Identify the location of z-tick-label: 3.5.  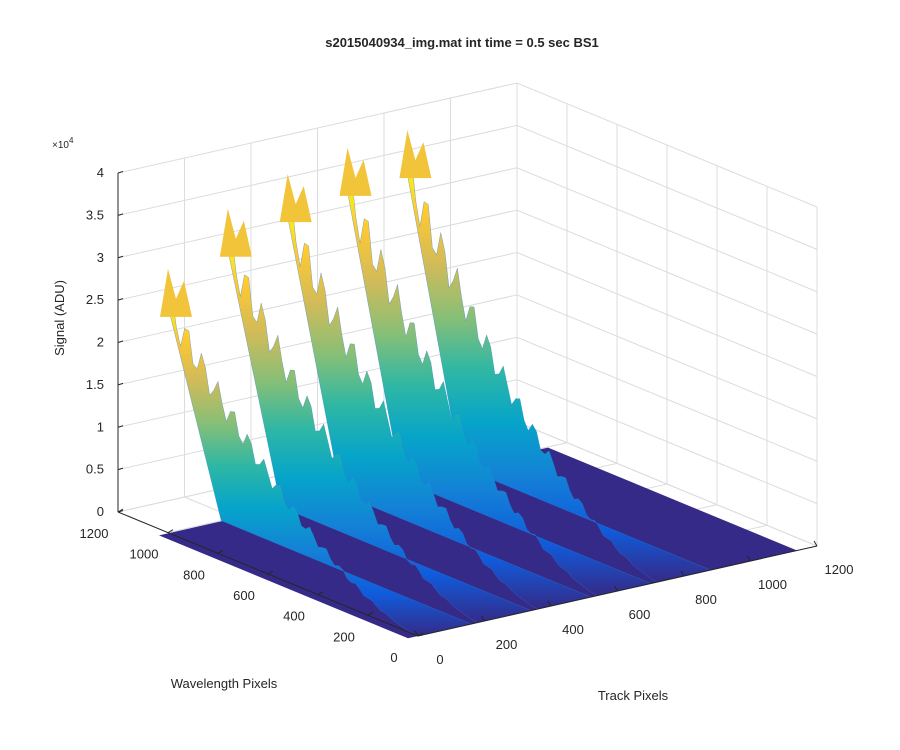
(95, 214).